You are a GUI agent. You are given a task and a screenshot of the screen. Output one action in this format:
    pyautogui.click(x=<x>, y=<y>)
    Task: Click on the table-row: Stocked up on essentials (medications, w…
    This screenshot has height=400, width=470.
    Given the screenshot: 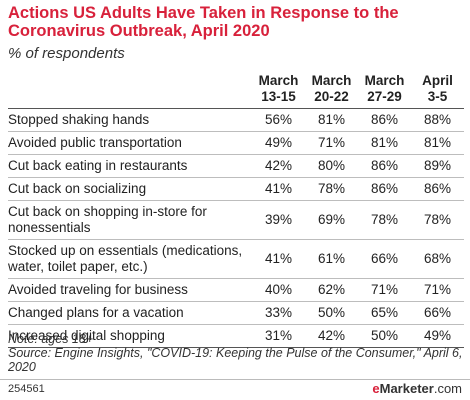 What is the action you would take?
    pyautogui.click(x=236, y=259)
    